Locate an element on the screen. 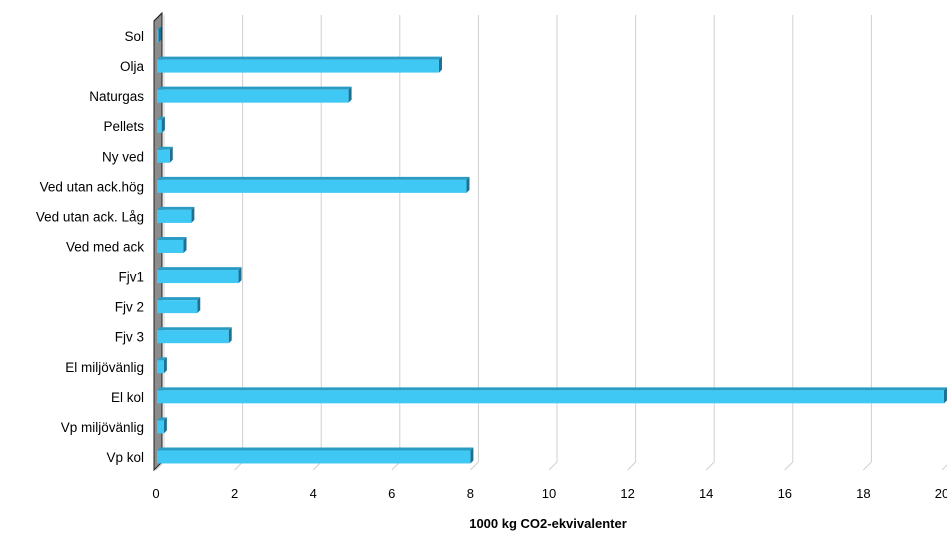 This screenshot has width=947, height=540. category-label: El miljövänlig is located at coordinates (104, 367).